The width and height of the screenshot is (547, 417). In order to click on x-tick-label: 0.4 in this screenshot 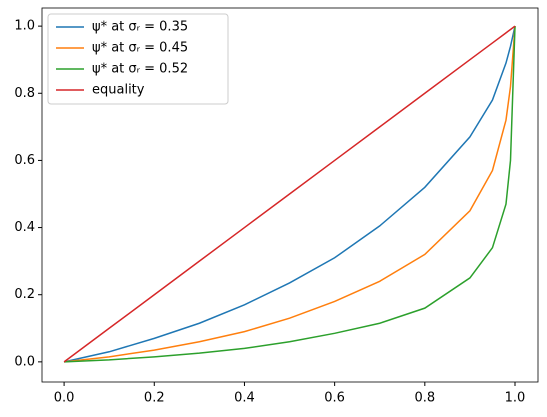, I will do `click(244, 398)`.